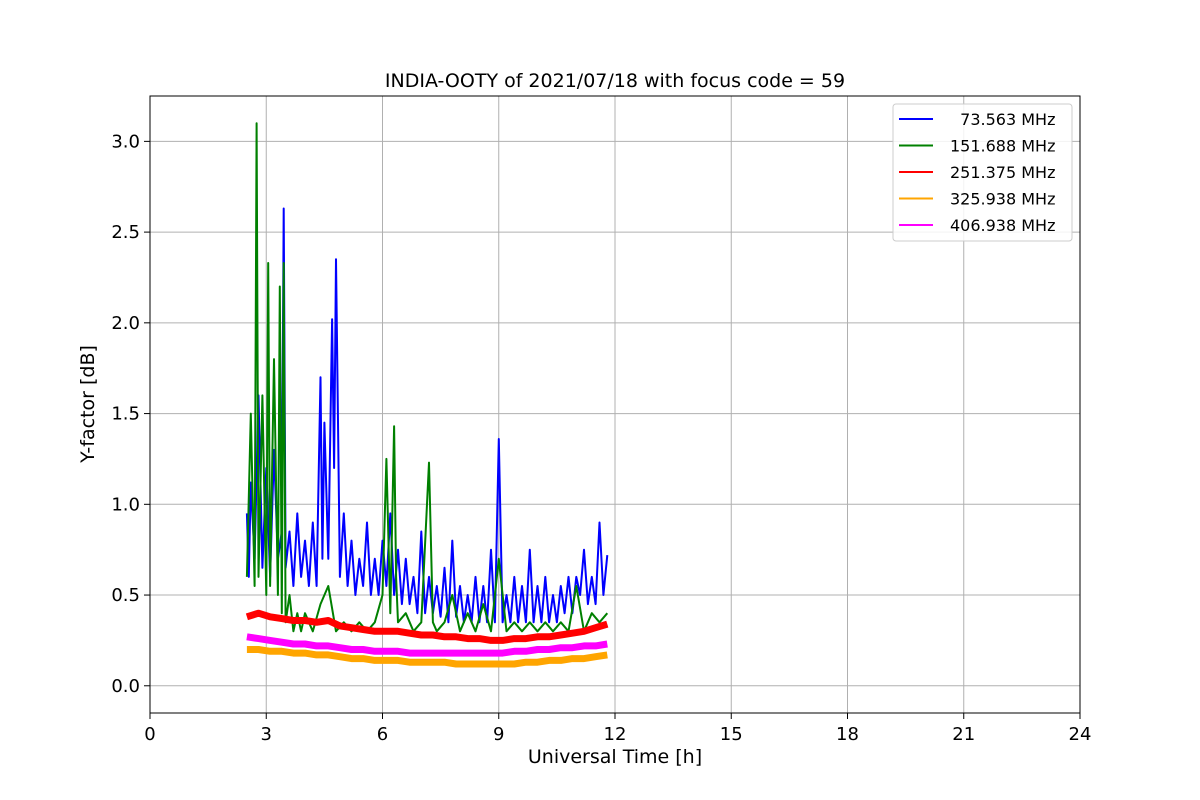  I want to click on x-tick-label: 15, so click(731, 734).